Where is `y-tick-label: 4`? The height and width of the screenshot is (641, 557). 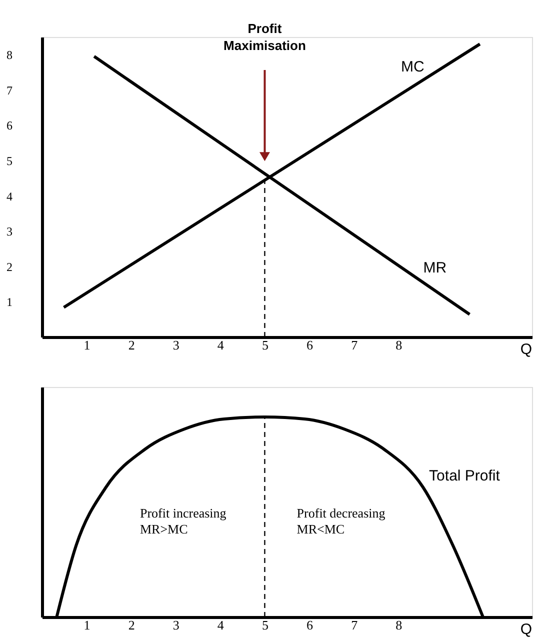 y-tick-label: 4 is located at coordinates (9, 196).